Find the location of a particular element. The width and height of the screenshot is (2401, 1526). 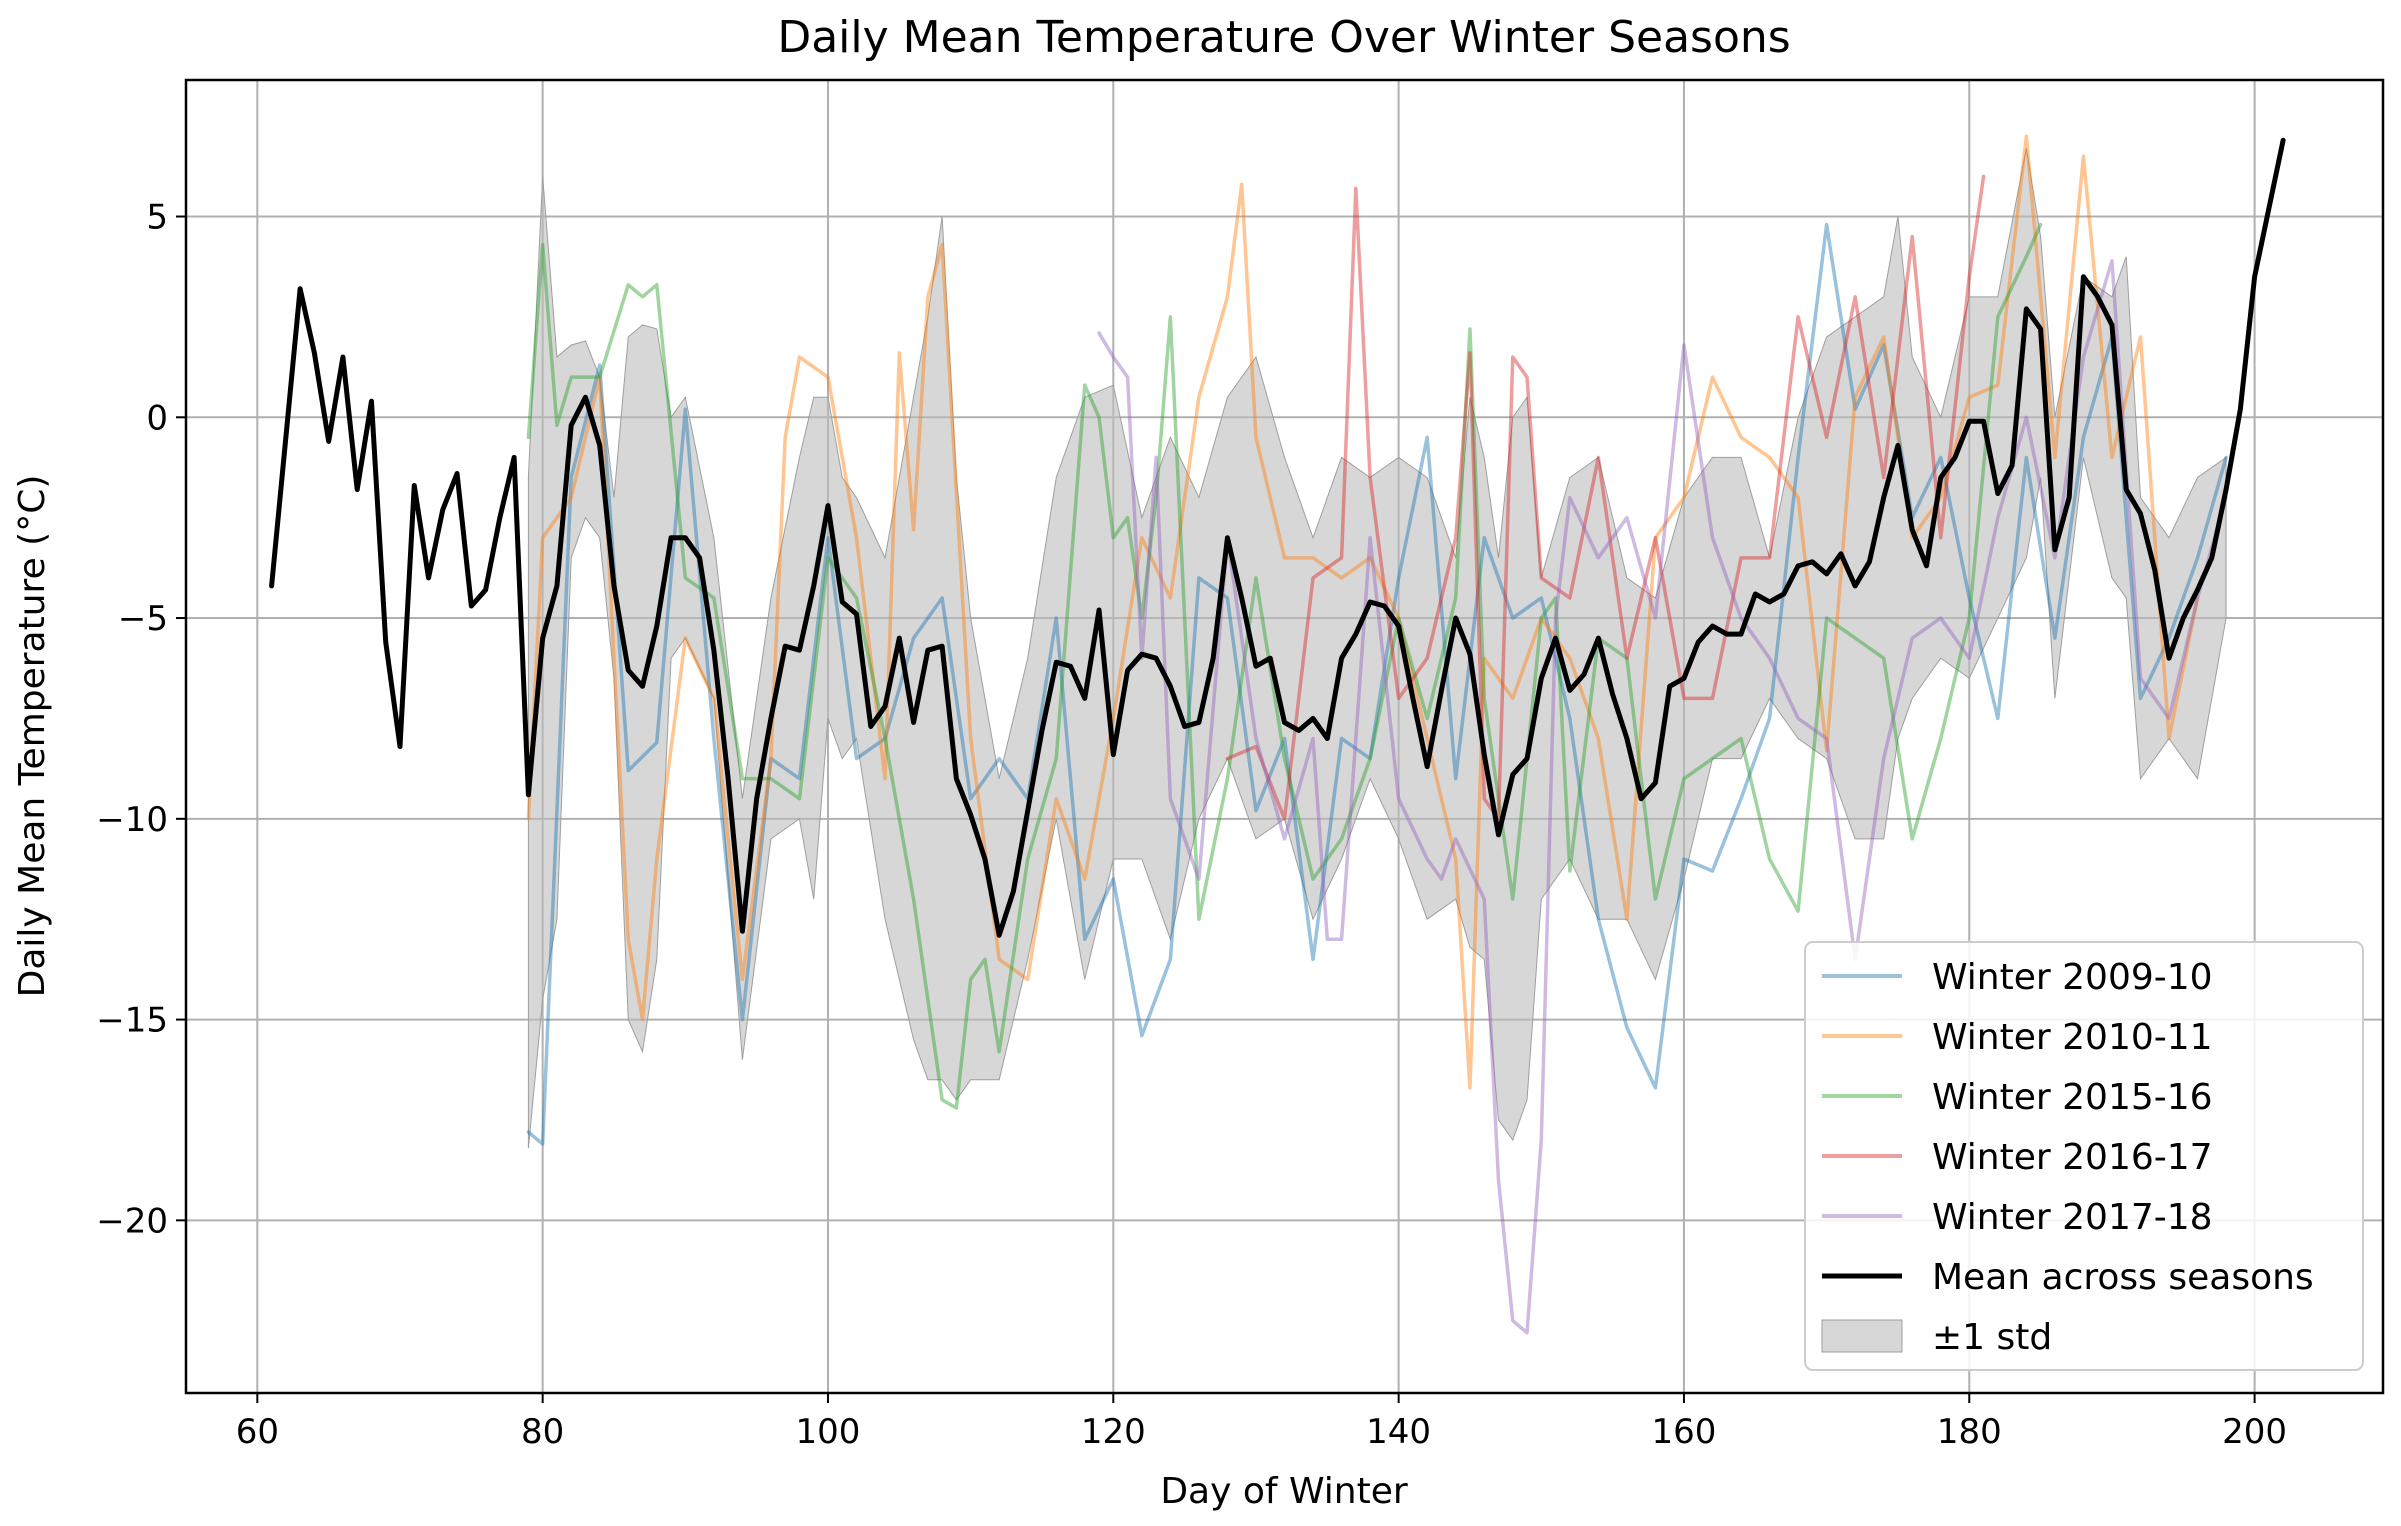

legend-label: Winter 2009-10 is located at coordinates (2072, 977).